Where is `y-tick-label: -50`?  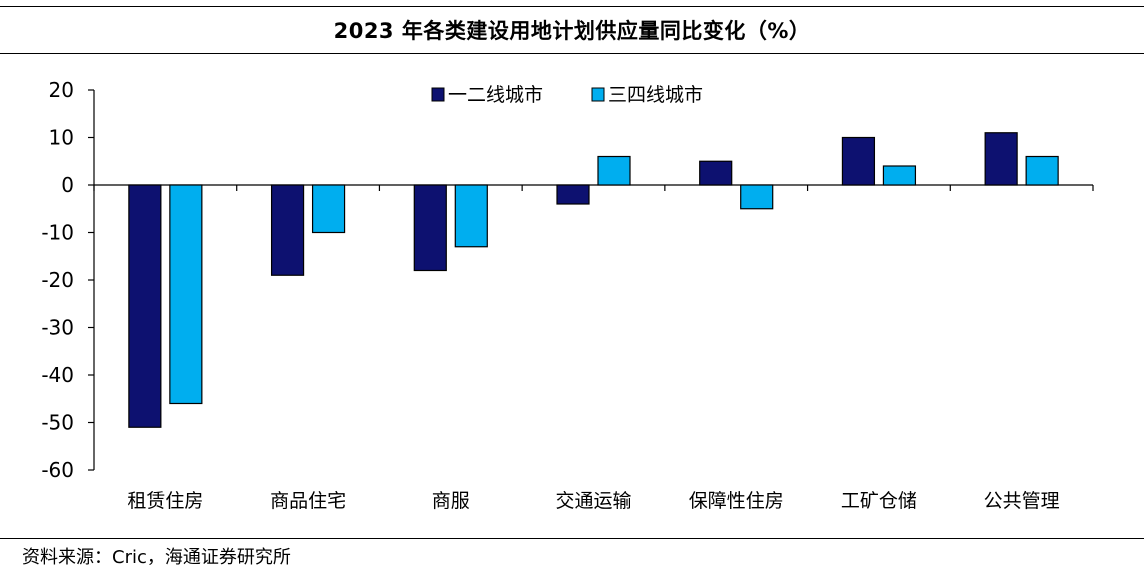 y-tick-label: -50 is located at coordinates (57, 423).